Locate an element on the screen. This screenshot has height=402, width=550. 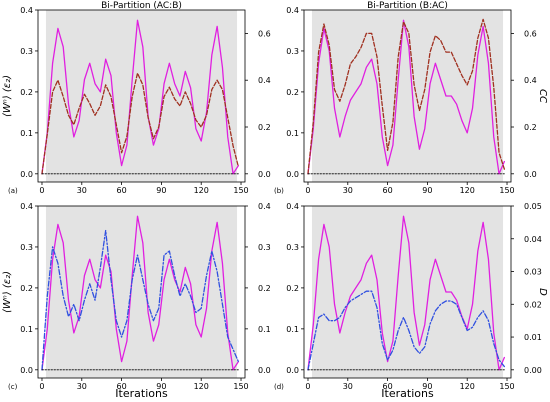
panel-label: (a) is located at coordinates (13, 191).